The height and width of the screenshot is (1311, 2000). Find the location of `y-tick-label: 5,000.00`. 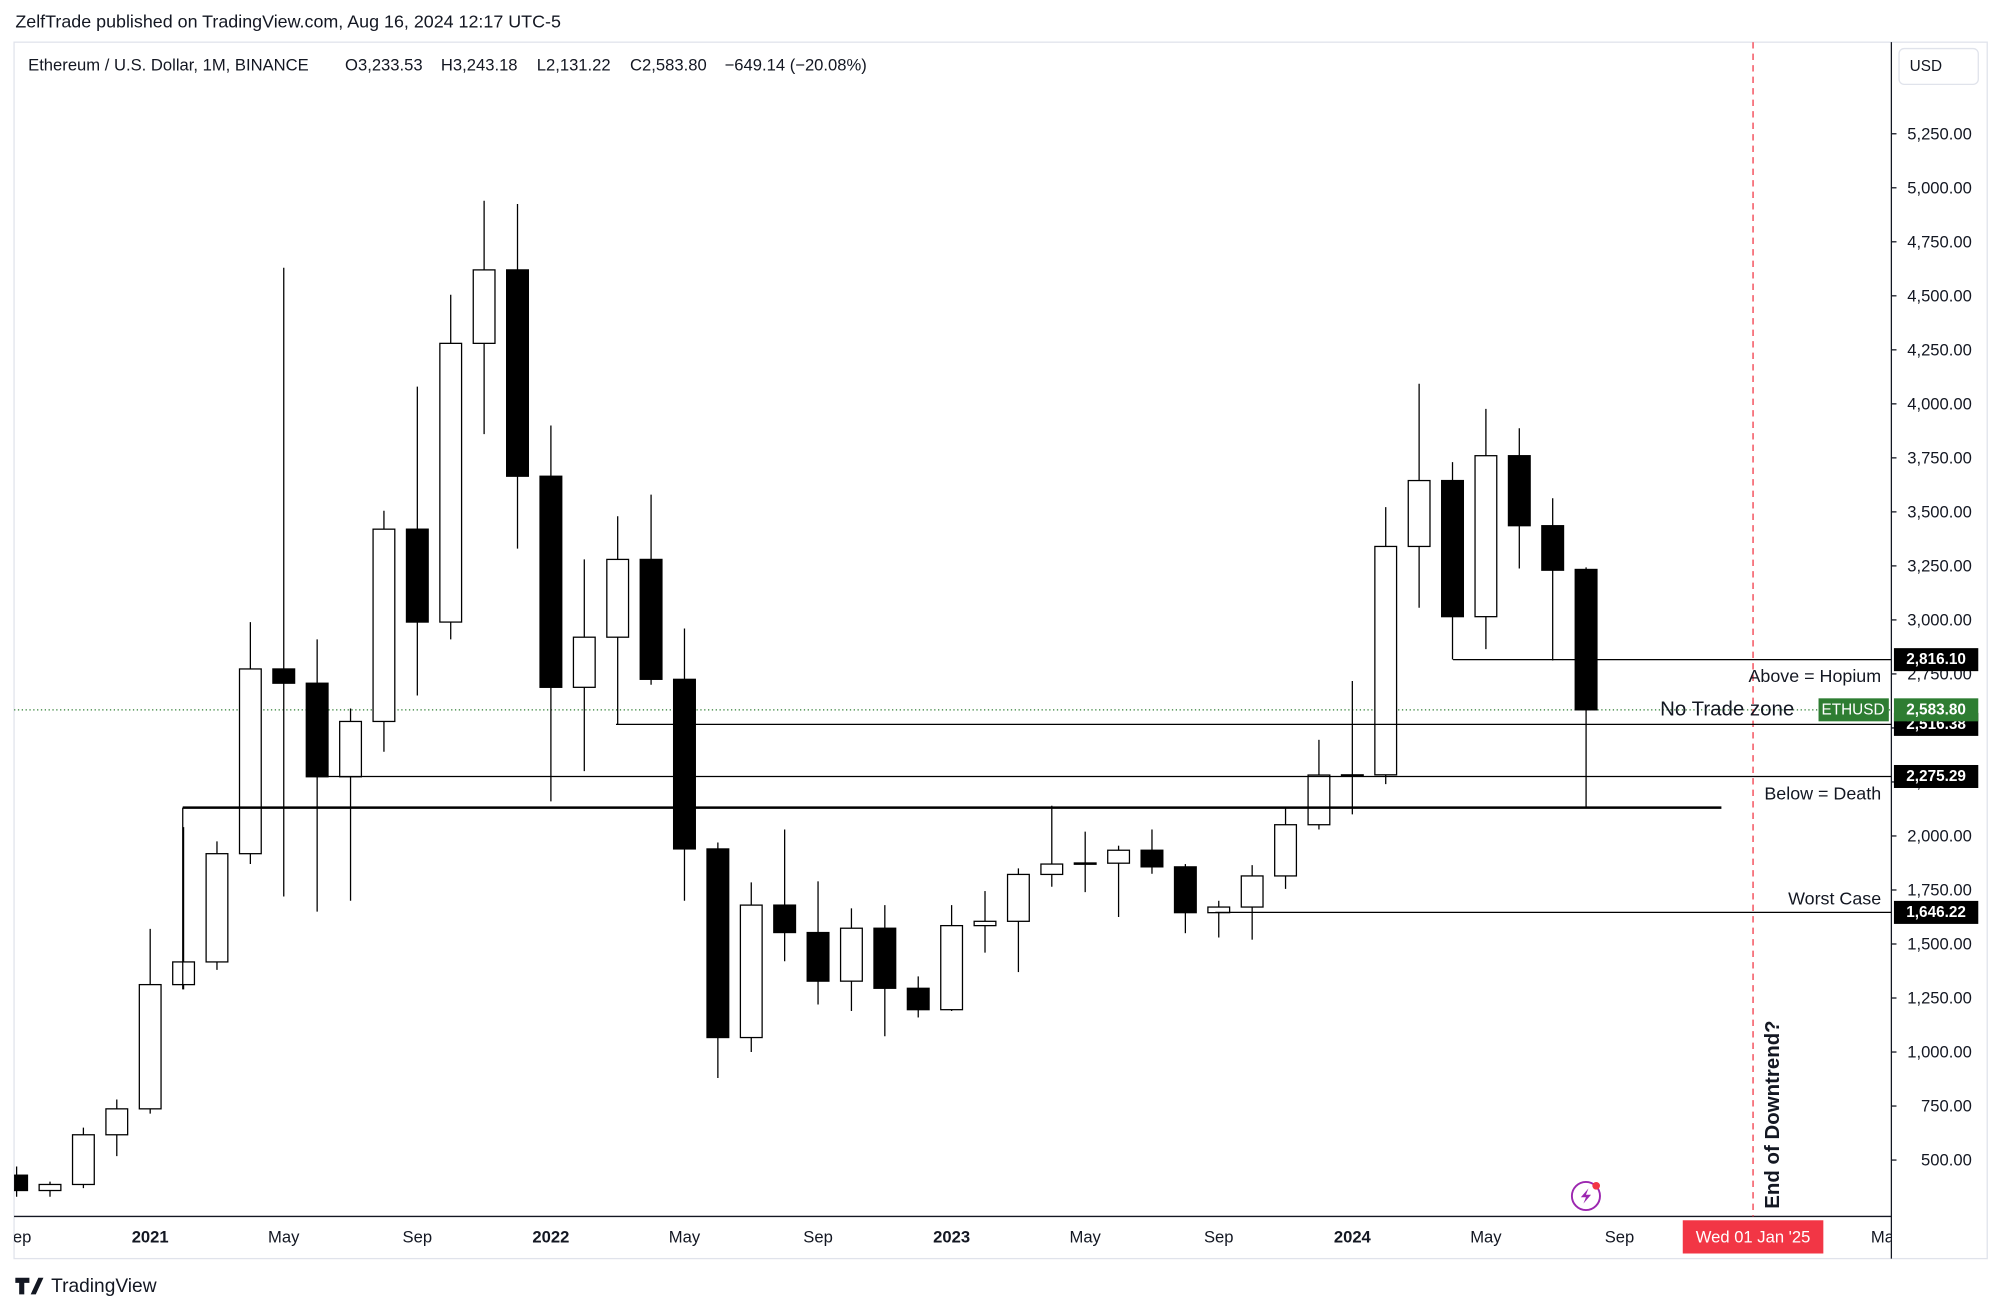

y-tick-label: 5,000.00 is located at coordinates (1939, 187).